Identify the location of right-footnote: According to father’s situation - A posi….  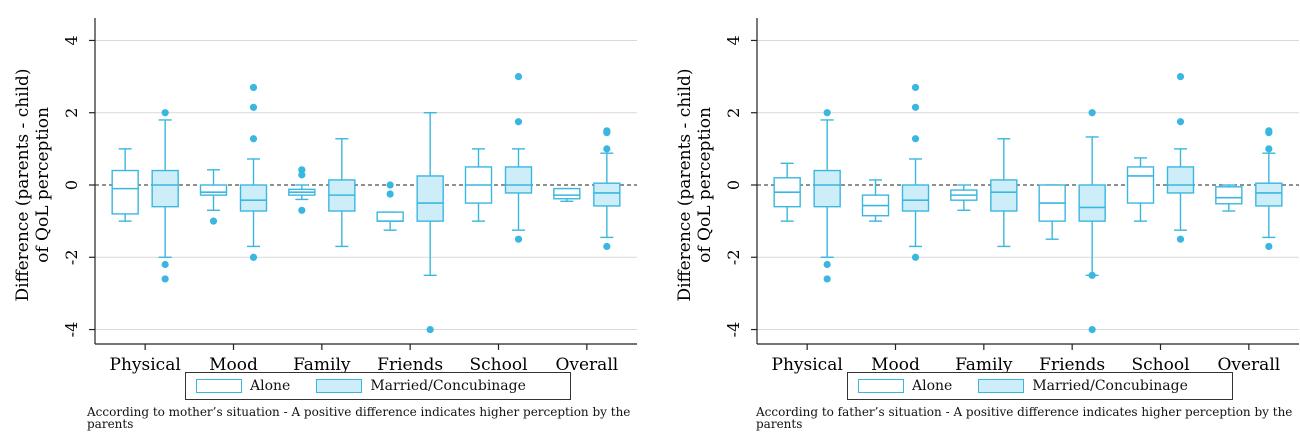
(1024, 418).